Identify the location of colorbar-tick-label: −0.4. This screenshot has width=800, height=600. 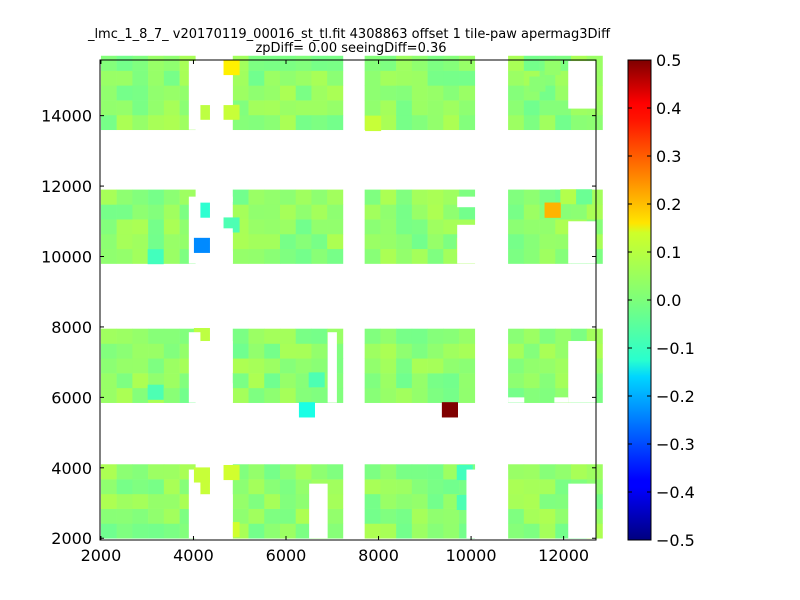
(675, 492).